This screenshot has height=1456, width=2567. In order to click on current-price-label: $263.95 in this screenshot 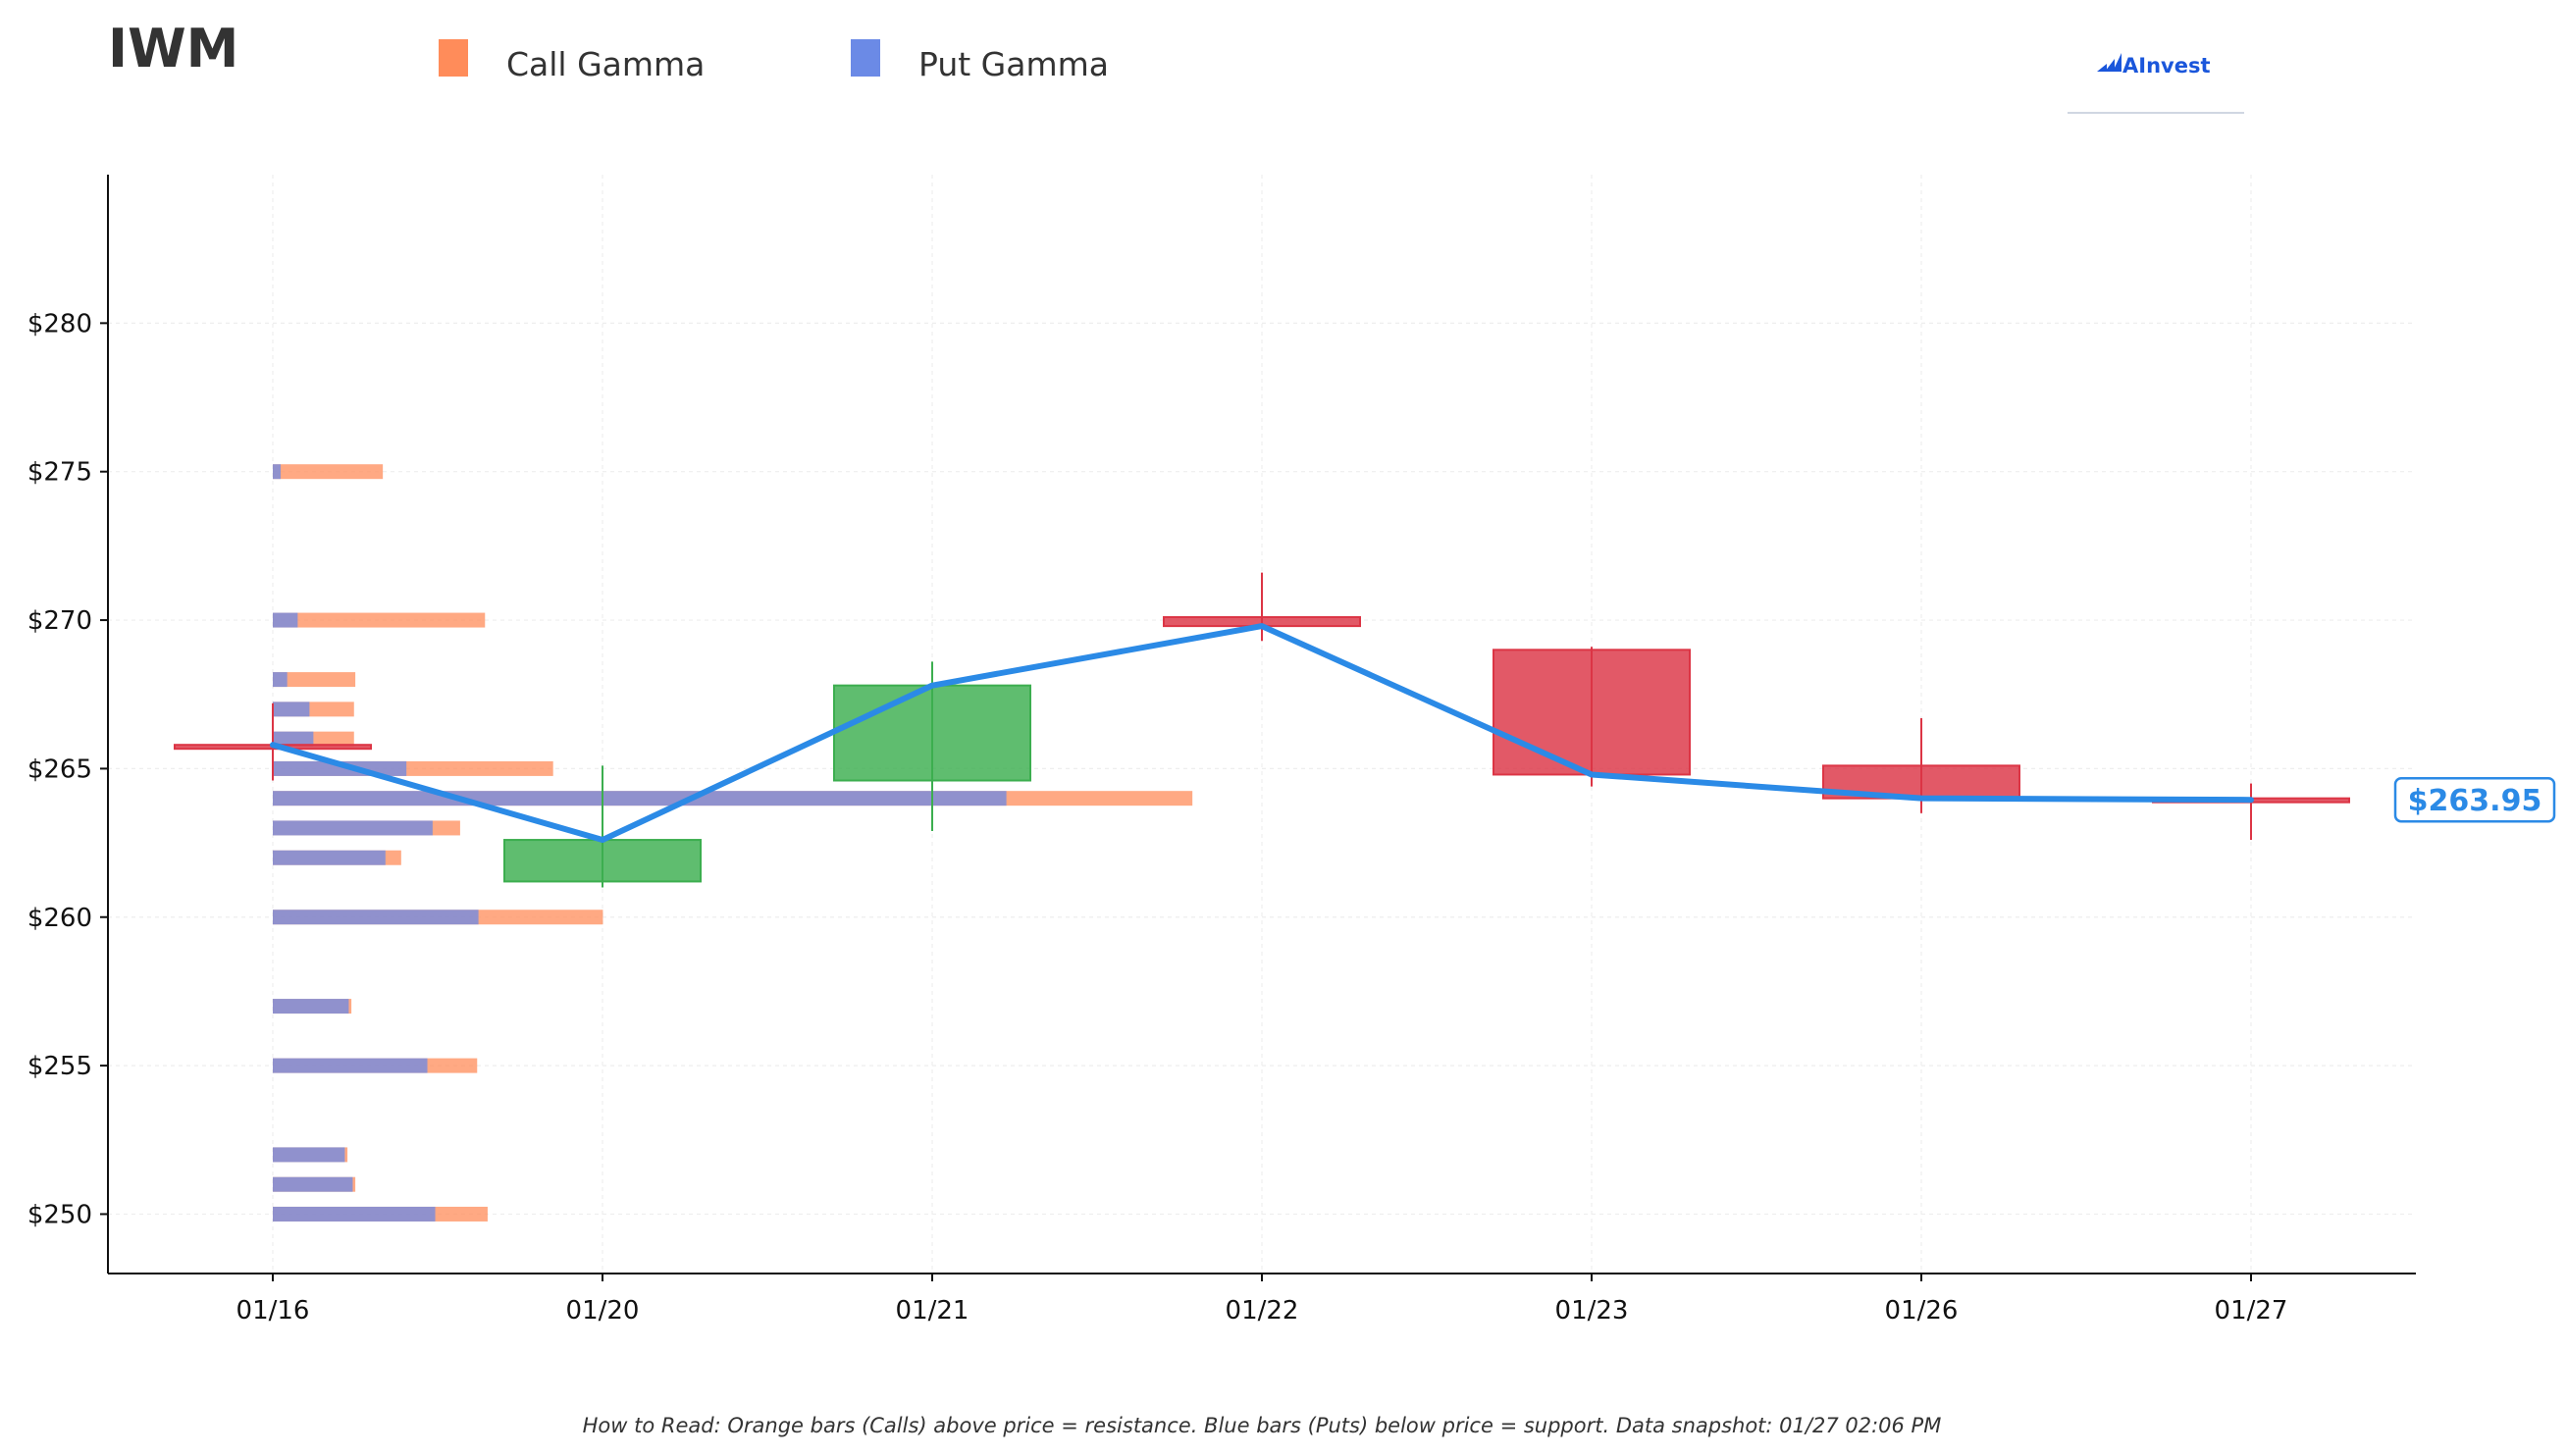, I will do `click(2475, 801)`.